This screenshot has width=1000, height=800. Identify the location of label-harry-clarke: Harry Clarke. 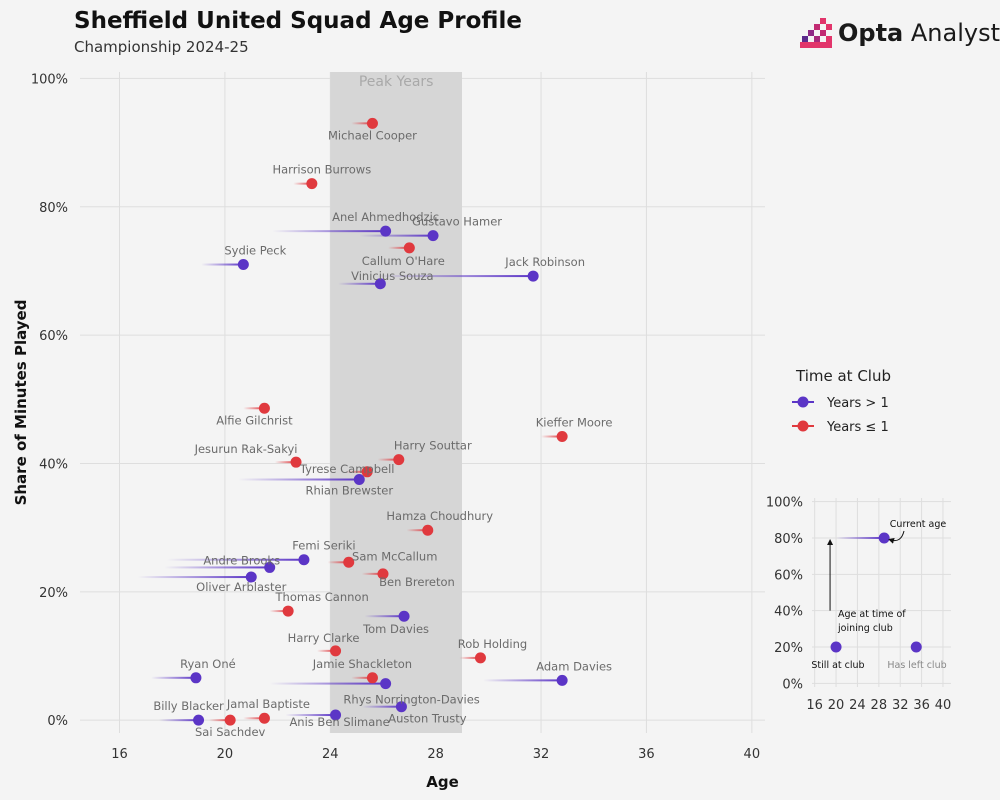
(324, 638).